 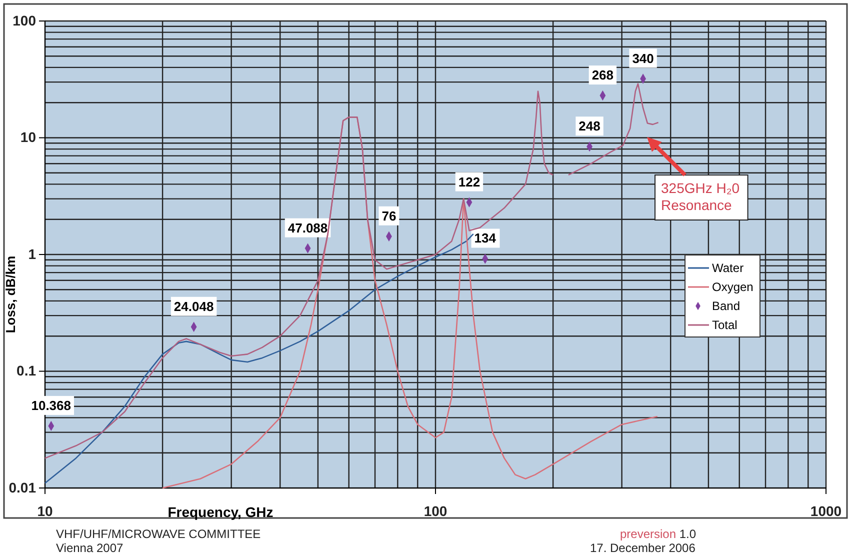 I want to click on y-tick-label: 1, so click(x=32, y=254).